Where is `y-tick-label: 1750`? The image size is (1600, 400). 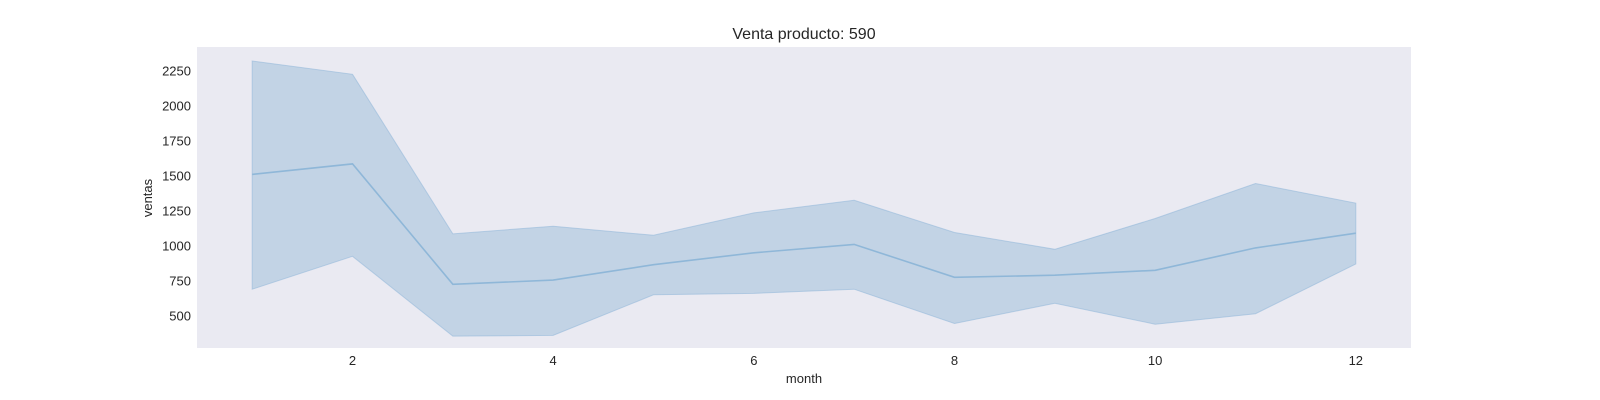 y-tick-label: 1750 is located at coordinates (176, 140).